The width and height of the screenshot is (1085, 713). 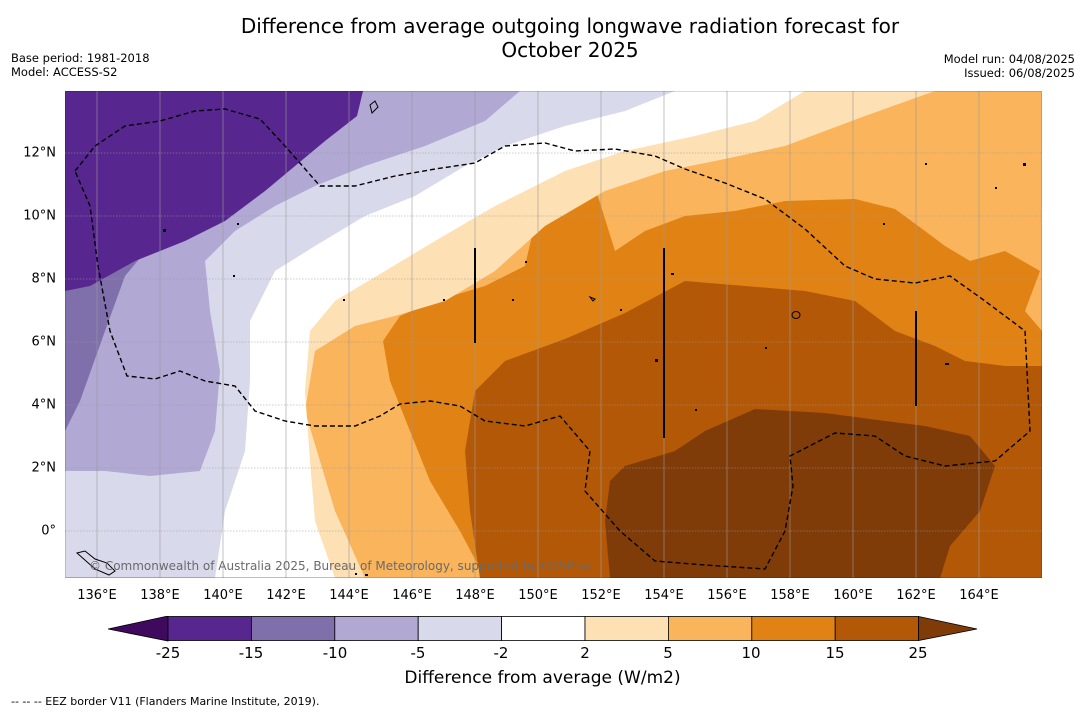 What do you see at coordinates (39, 153) in the screenshot?
I see `lat-label-12n: 12°N` at bounding box center [39, 153].